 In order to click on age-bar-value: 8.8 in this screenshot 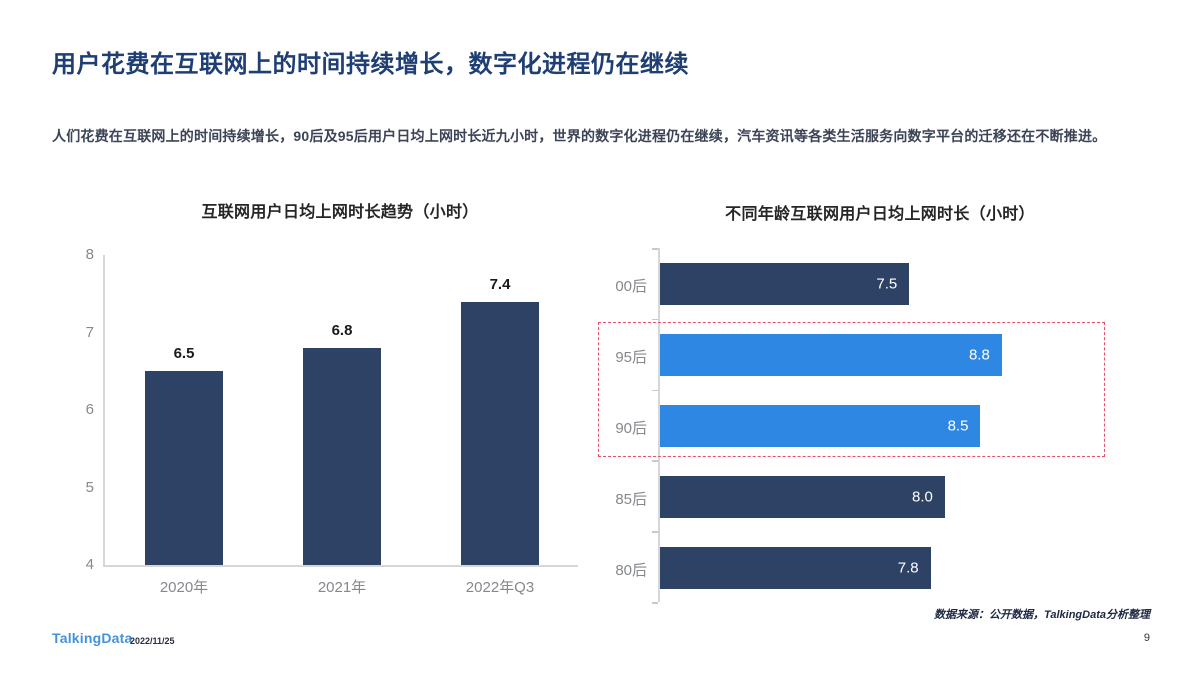, I will do `click(979, 355)`.